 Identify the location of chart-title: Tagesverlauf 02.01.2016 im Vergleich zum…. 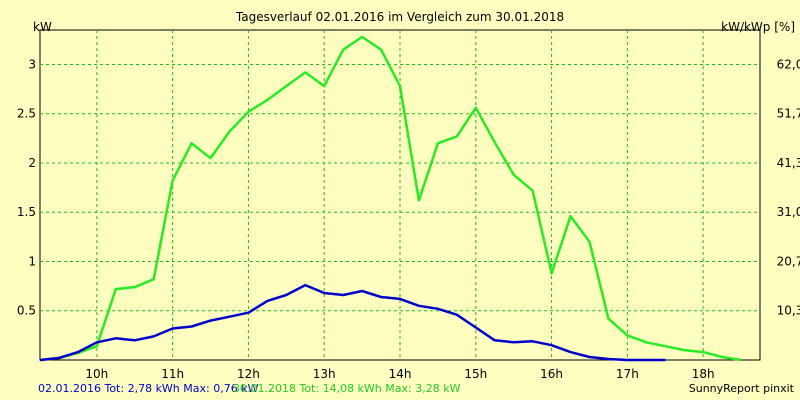
(400, 17).